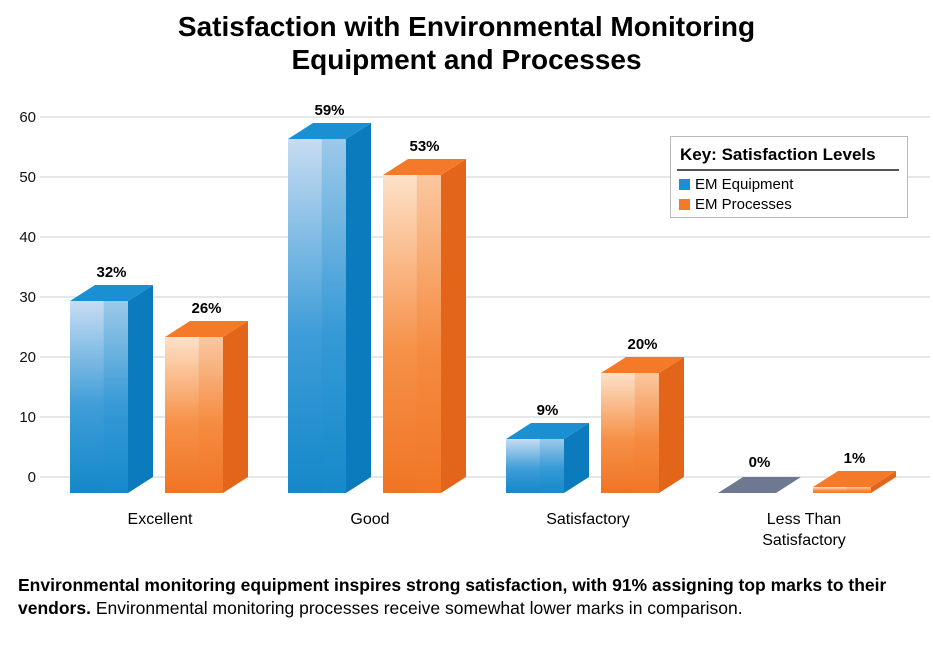 This screenshot has height=646, width=933. What do you see at coordinates (743, 204) in the screenshot?
I see `legend-label-processes: EM Processes` at bounding box center [743, 204].